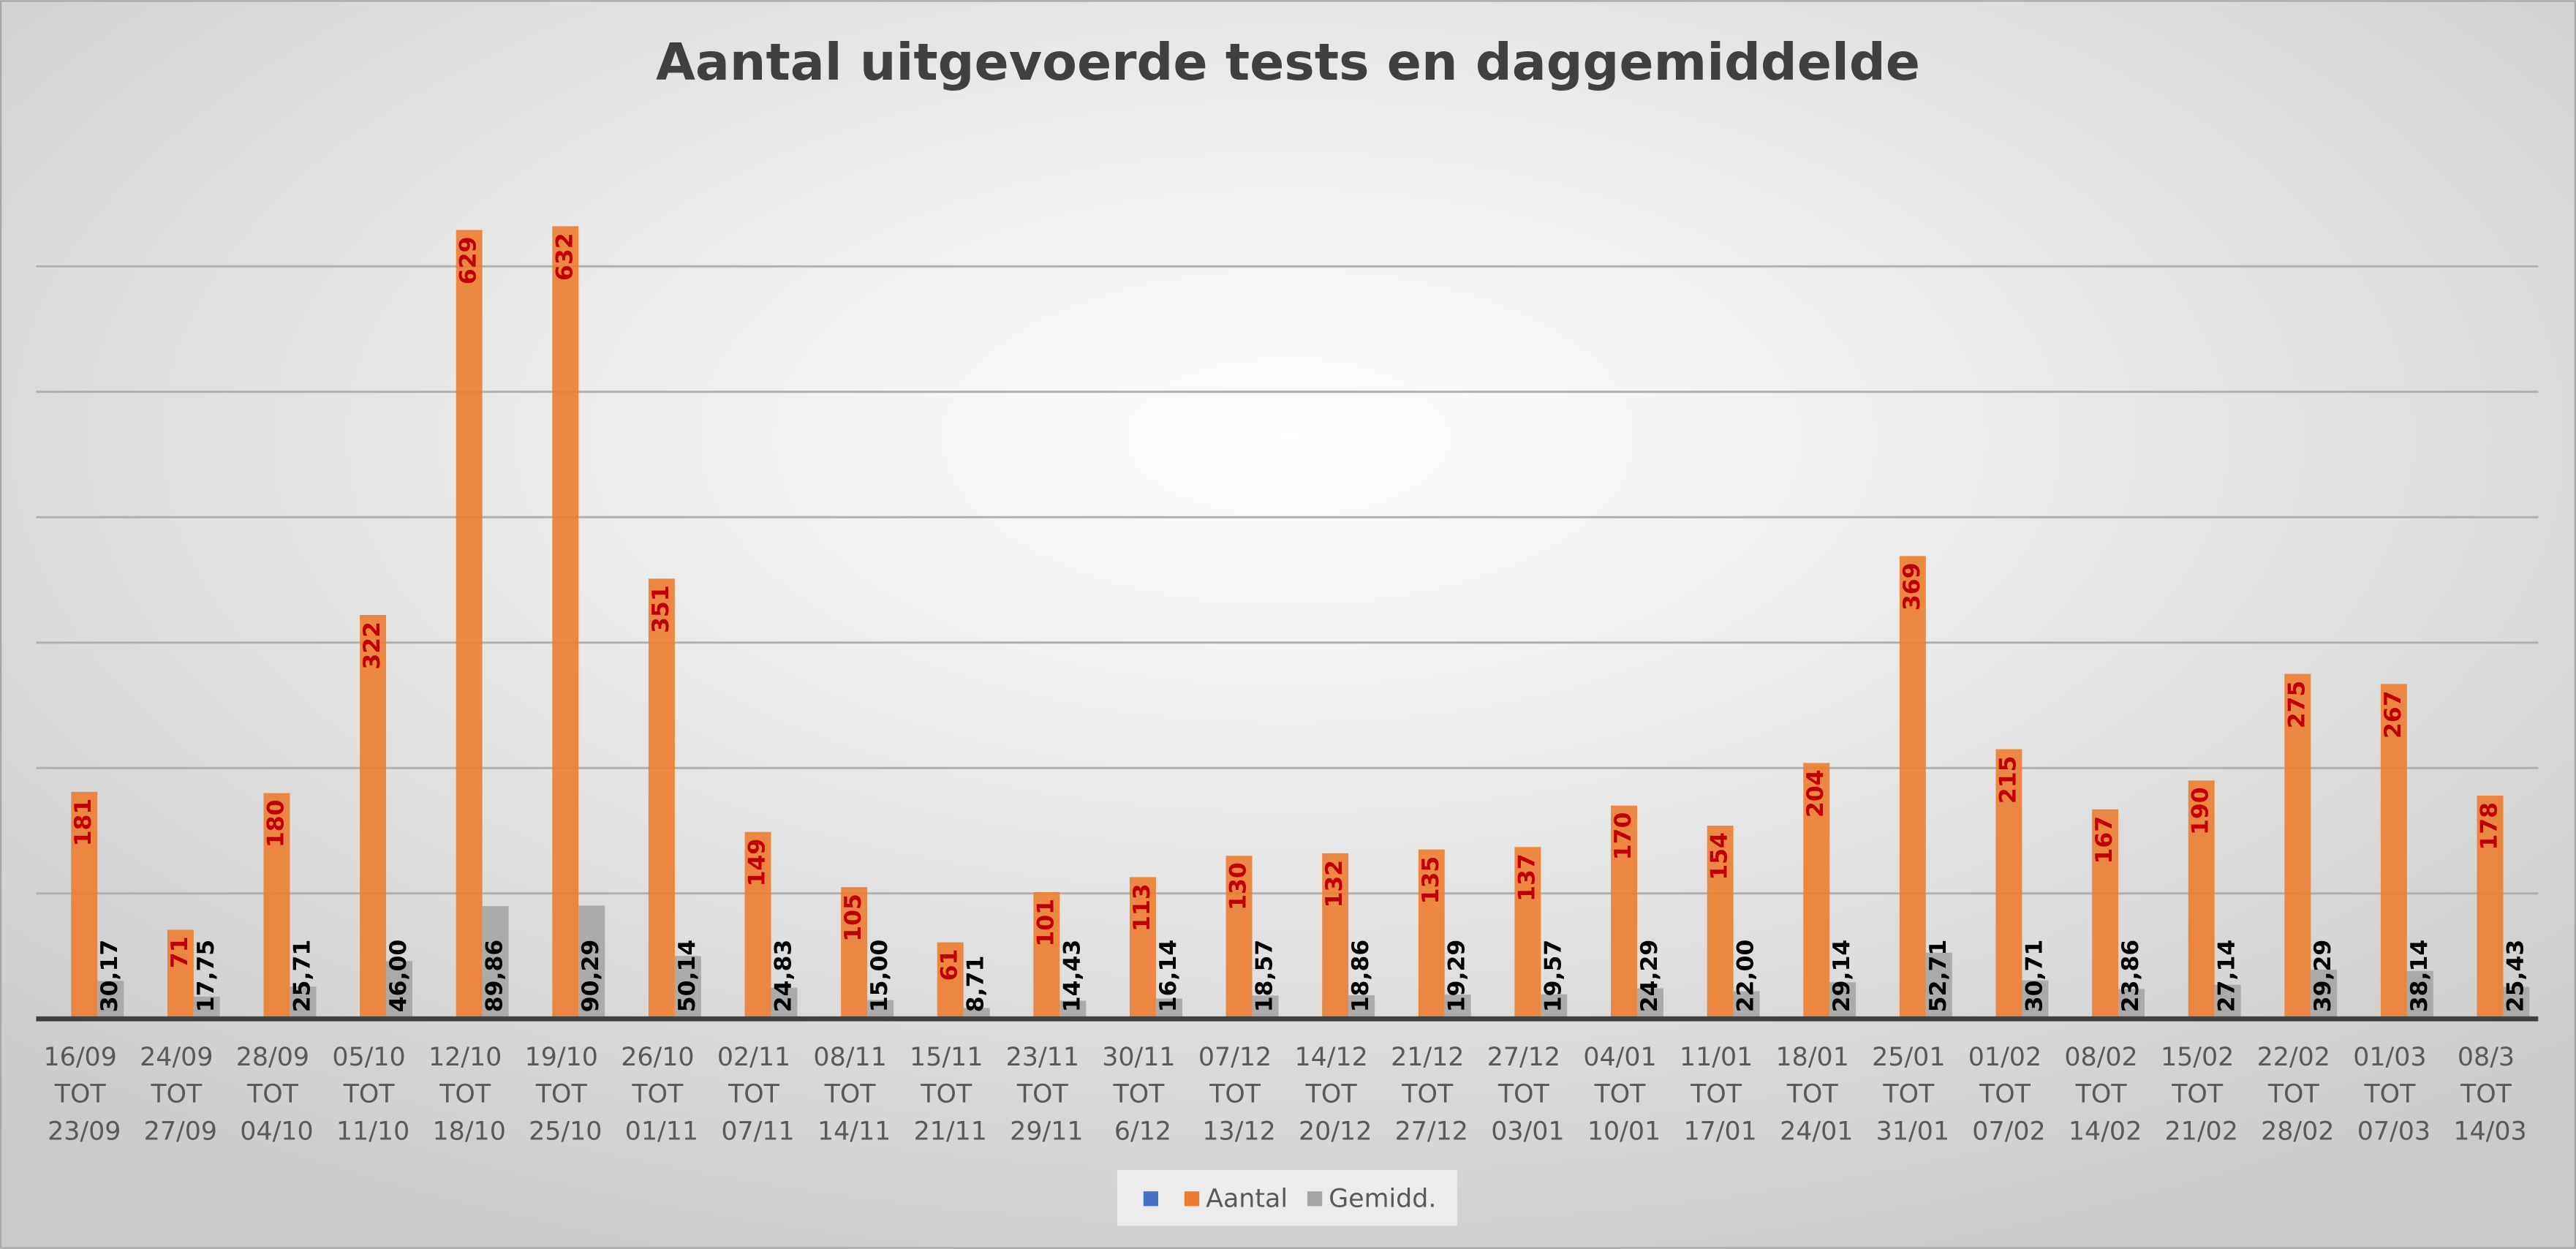 The height and width of the screenshot is (1249, 2576). I want to click on x-tick-label: 08/3 TOT 14/03, so click(2489, 1094).